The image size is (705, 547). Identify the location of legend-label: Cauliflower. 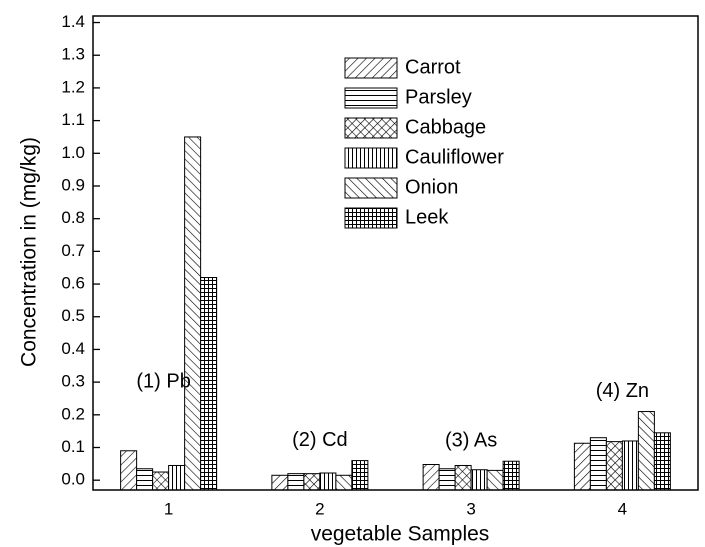
(454, 157).